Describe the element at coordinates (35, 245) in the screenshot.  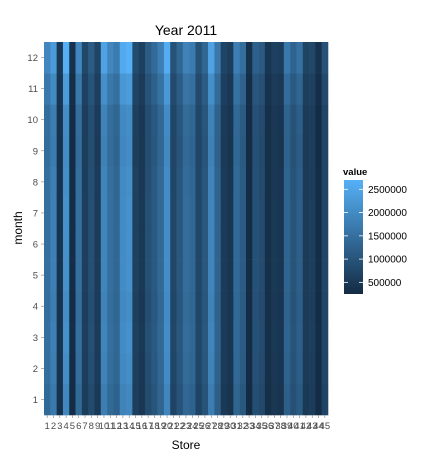
I see `y-tick-label: 6` at that location.